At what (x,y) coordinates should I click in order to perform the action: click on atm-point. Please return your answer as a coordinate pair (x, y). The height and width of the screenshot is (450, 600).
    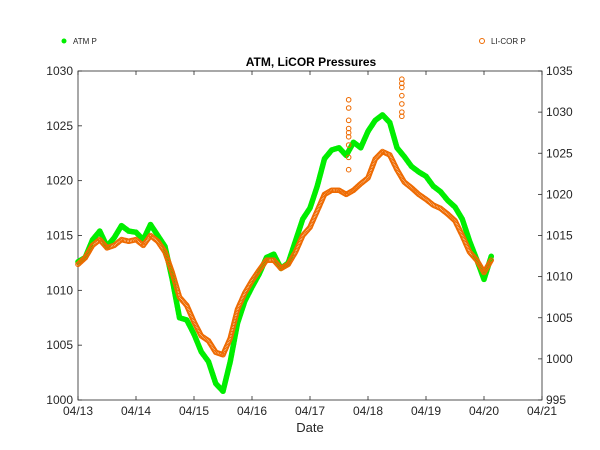
    Looking at the image, I should click on (491, 256).